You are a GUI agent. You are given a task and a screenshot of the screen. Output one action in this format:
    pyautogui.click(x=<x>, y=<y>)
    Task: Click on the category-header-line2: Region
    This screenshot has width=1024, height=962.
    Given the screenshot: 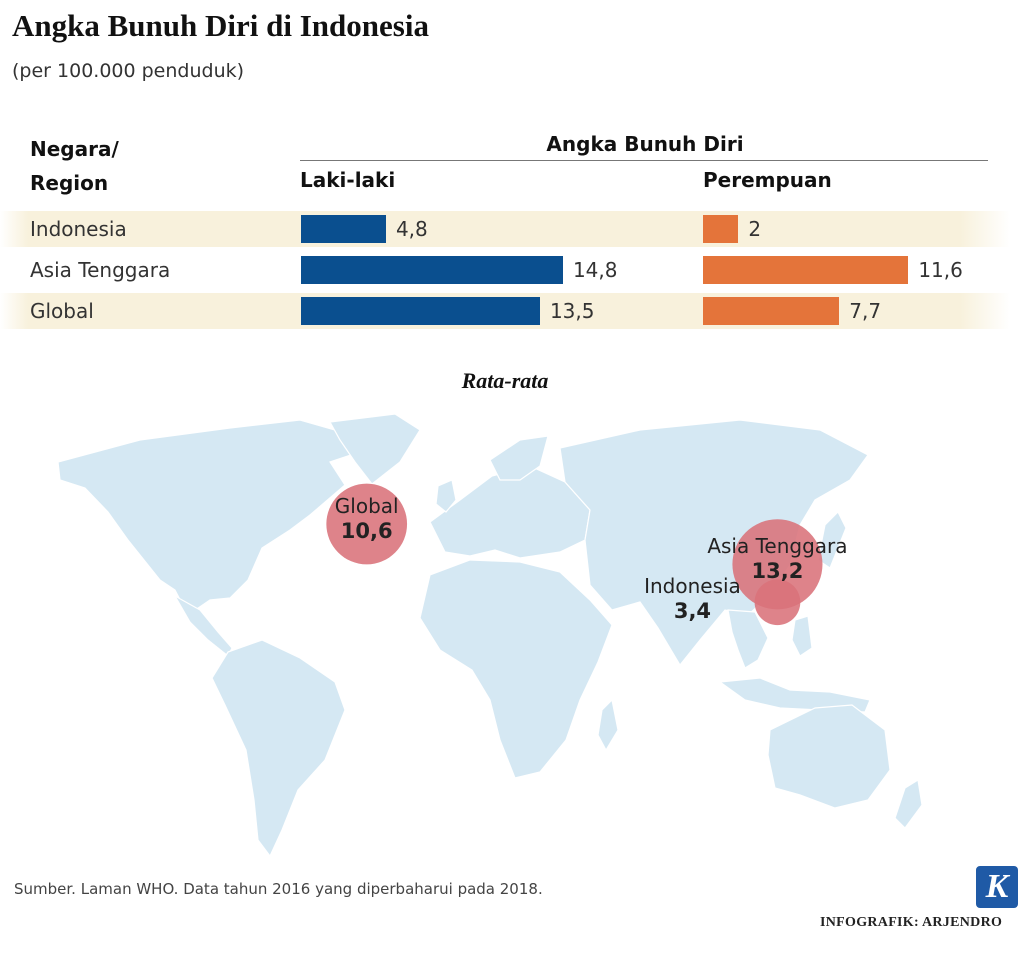 What is the action you would take?
    pyautogui.click(x=69, y=183)
    